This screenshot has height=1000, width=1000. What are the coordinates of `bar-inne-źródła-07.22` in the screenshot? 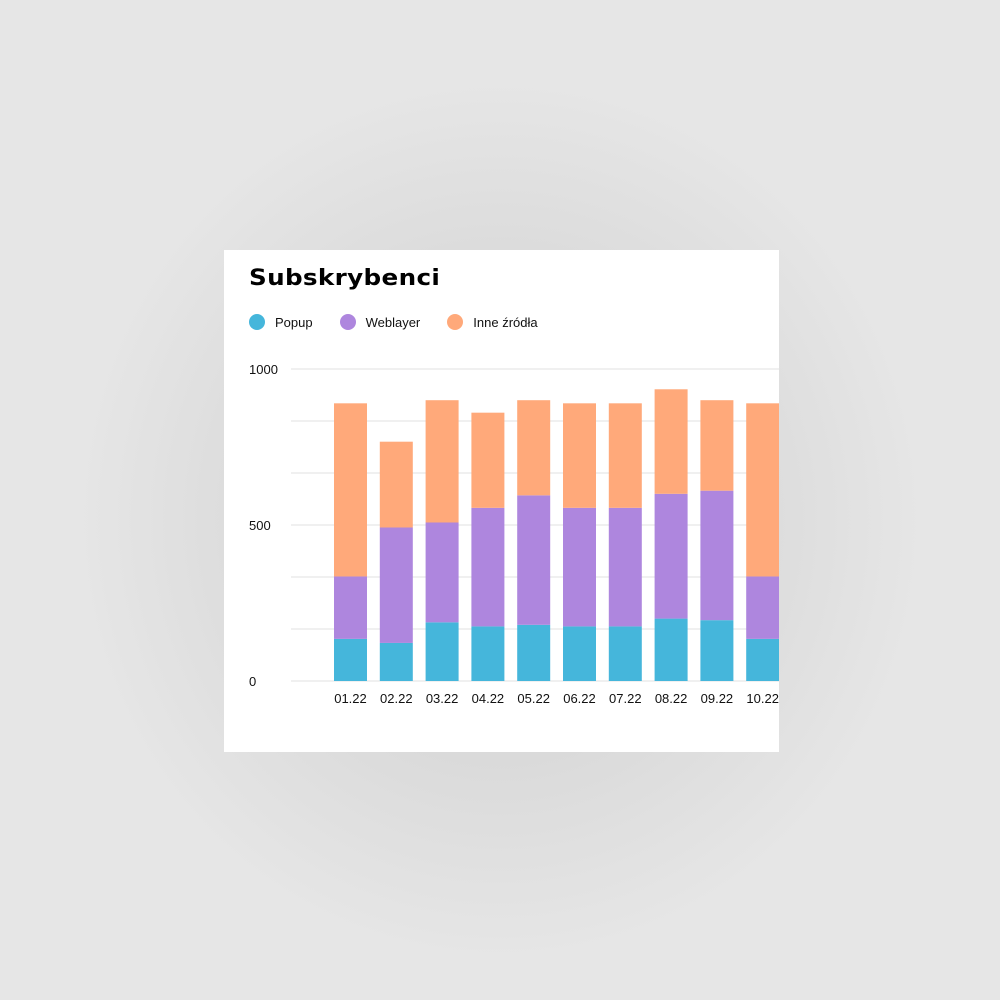 It's located at (625, 455).